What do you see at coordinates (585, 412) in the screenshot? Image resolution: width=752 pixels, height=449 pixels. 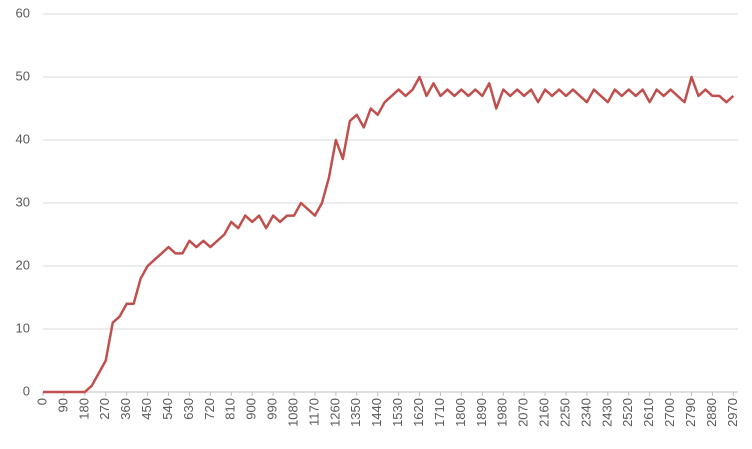 I see `x-tick-label: 2340` at bounding box center [585, 412].